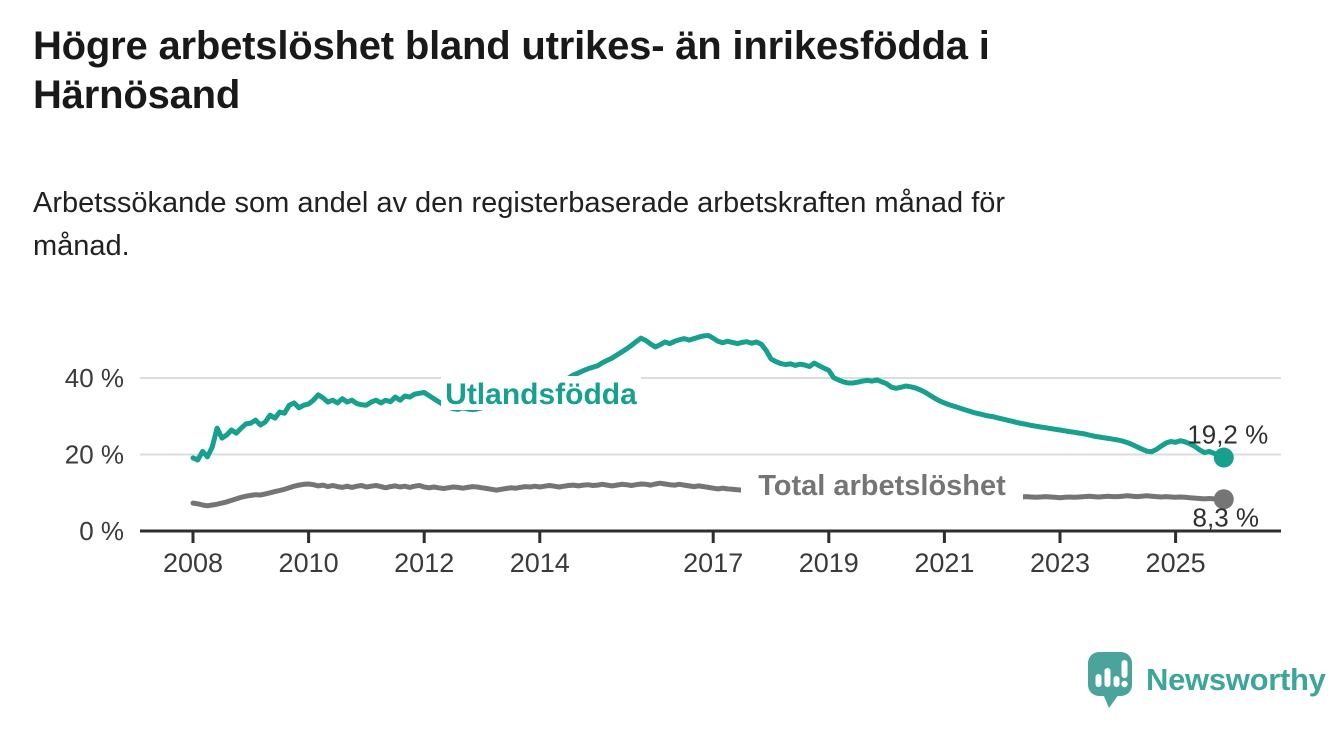 The width and height of the screenshot is (1340, 734). Describe the element at coordinates (1223, 499) in the screenshot. I see `end-dot-total` at that location.